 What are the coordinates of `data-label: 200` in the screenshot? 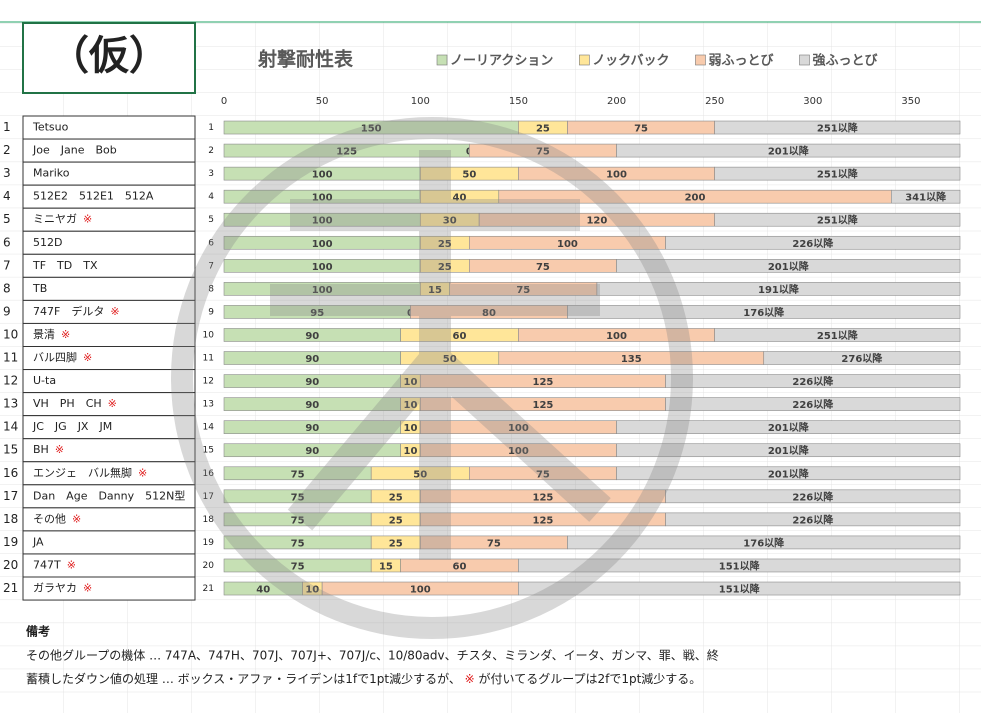 It's located at (695, 198).